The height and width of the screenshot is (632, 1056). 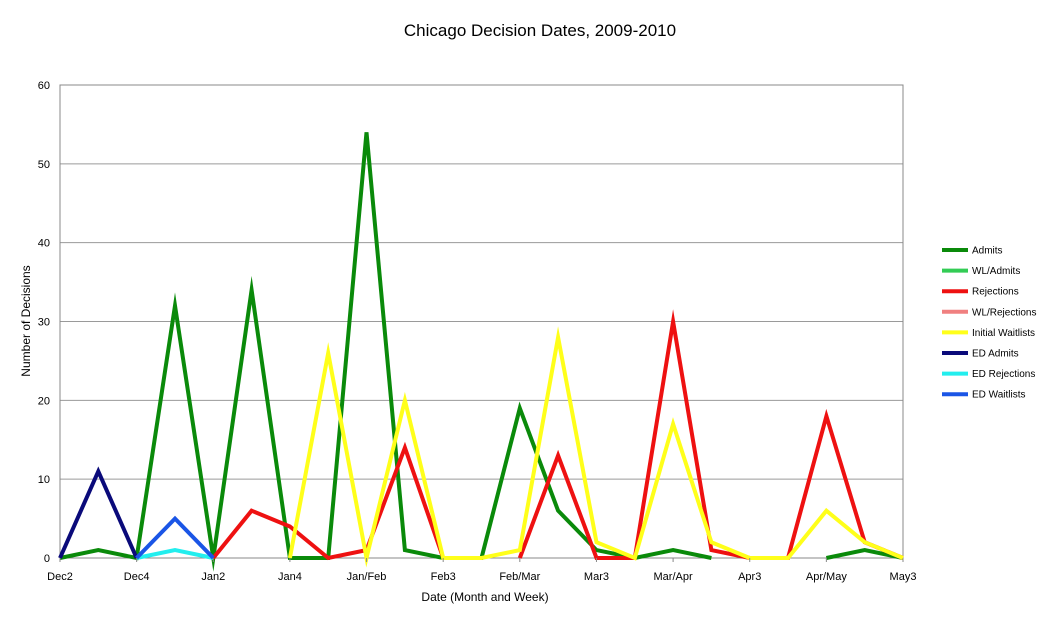 What do you see at coordinates (596, 577) in the screenshot?
I see `x-tick-label: Mar3` at bounding box center [596, 577].